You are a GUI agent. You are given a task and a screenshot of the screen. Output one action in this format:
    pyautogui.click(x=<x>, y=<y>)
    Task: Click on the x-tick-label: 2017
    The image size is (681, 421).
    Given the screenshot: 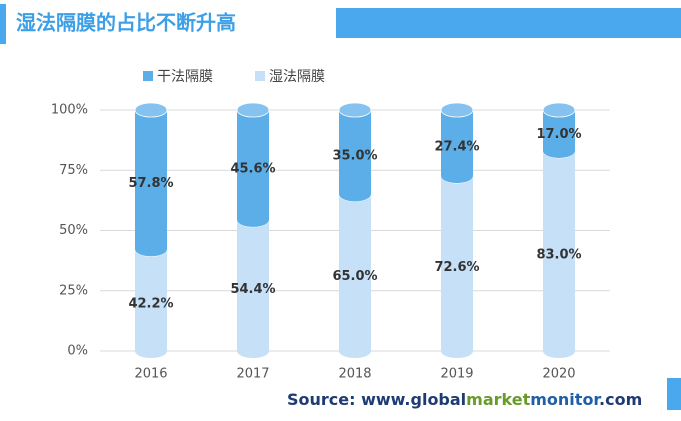 What is the action you would take?
    pyautogui.click(x=252, y=374)
    